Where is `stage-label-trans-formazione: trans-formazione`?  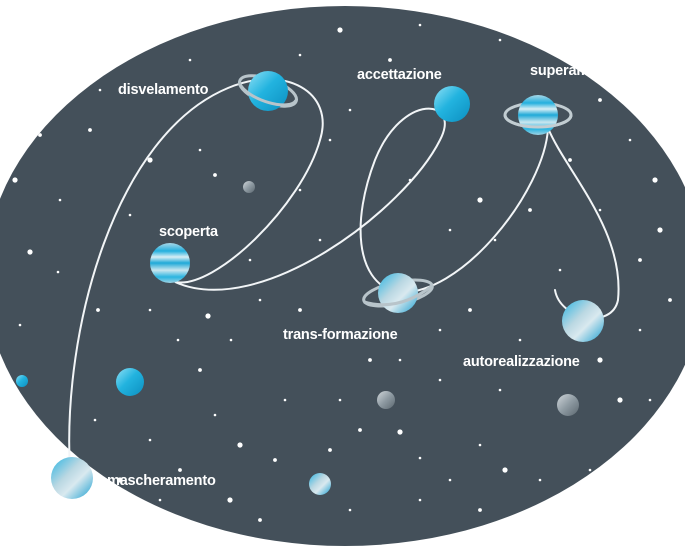 stage-label-trans-formazione: trans-formazione is located at coordinates (340, 335).